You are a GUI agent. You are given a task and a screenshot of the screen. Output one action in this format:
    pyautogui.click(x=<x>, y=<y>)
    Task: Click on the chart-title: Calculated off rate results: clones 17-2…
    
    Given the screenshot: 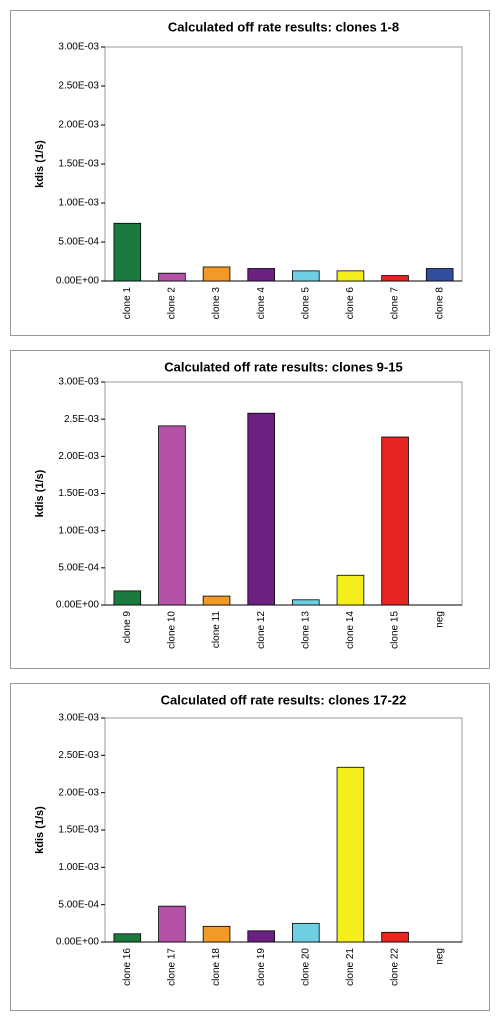 What is the action you would take?
    pyautogui.click(x=284, y=699)
    